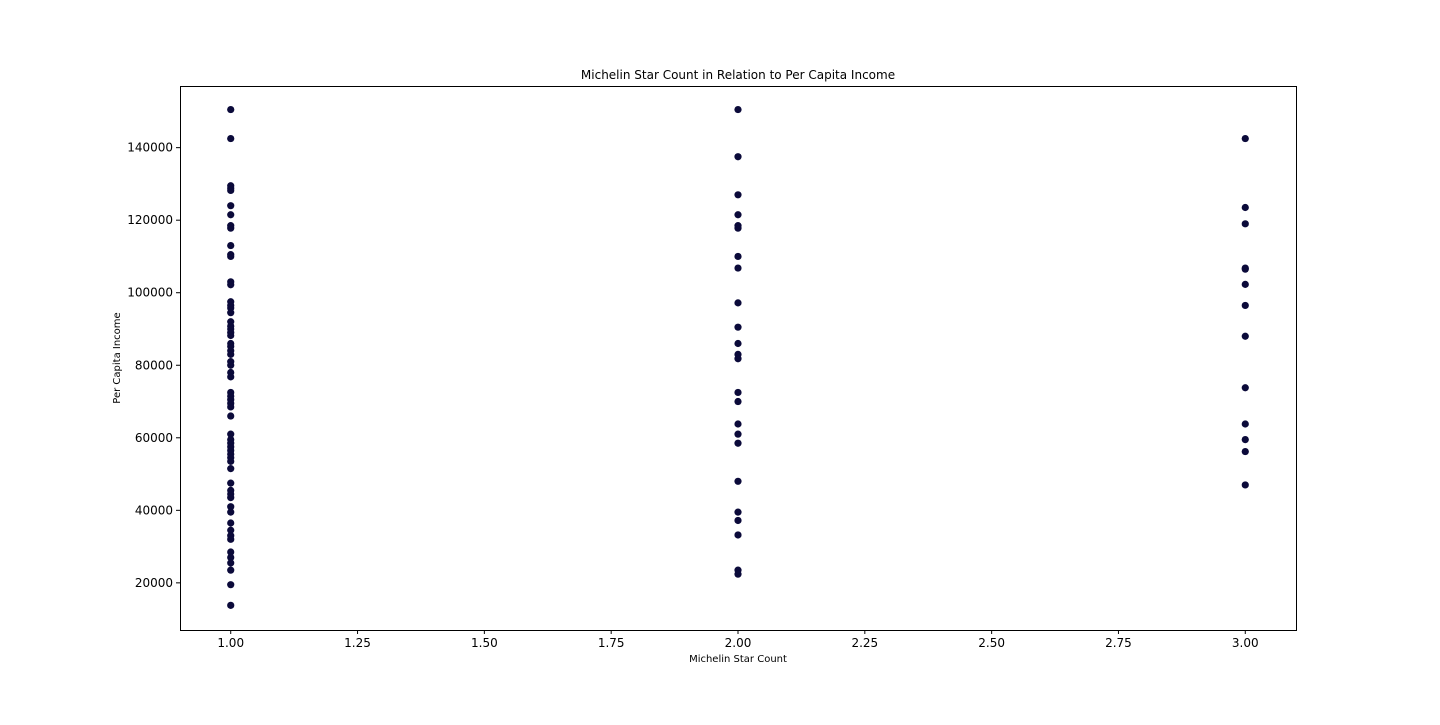 The height and width of the screenshot is (725, 1440). What do you see at coordinates (154, 510) in the screenshot?
I see `y-tick-label: 40000` at bounding box center [154, 510].